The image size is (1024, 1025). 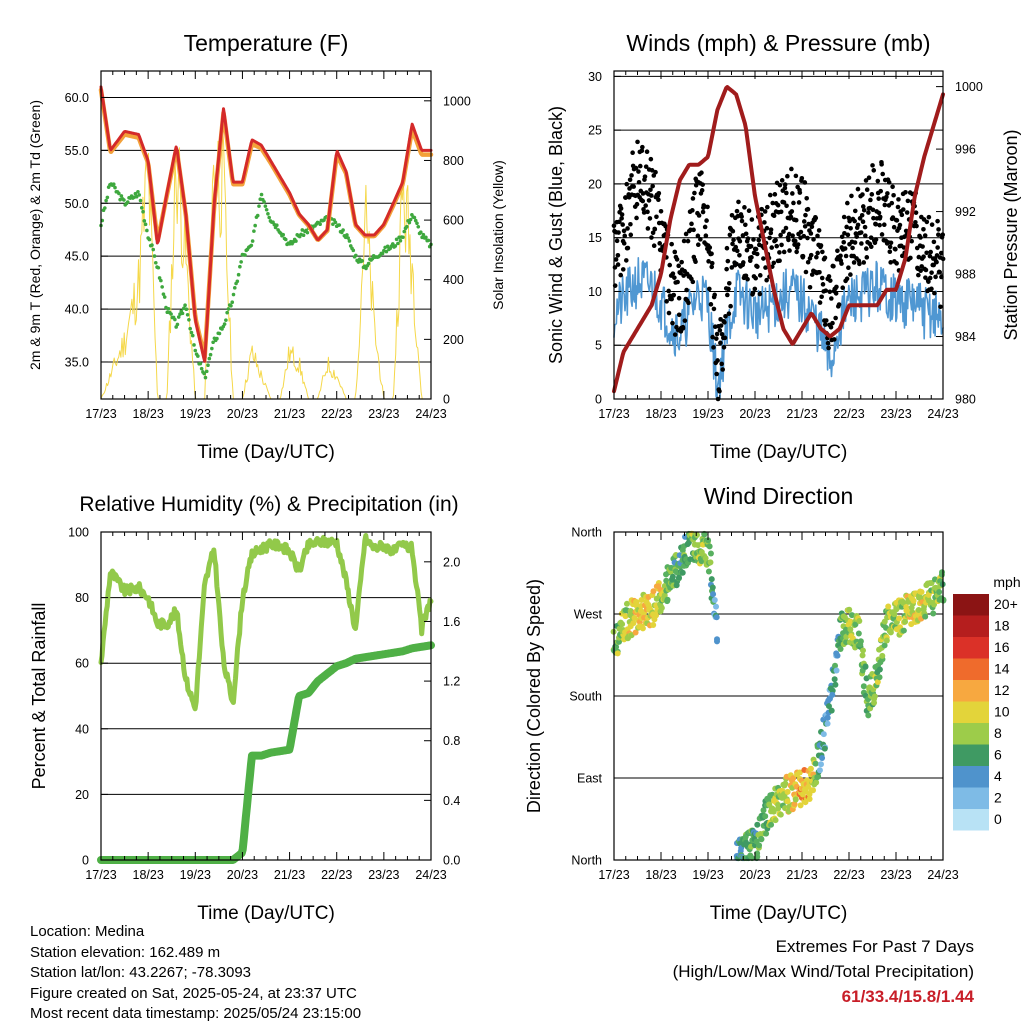 What do you see at coordinates (754, 875) in the screenshot?
I see `x-tick-label: 20/23` at bounding box center [754, 875].